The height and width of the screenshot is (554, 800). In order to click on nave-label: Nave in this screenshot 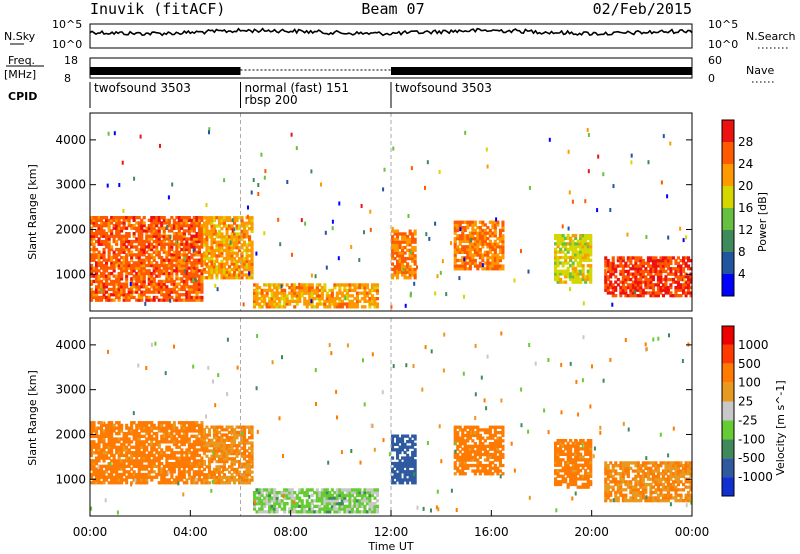, I will do `click(760, 70)`.